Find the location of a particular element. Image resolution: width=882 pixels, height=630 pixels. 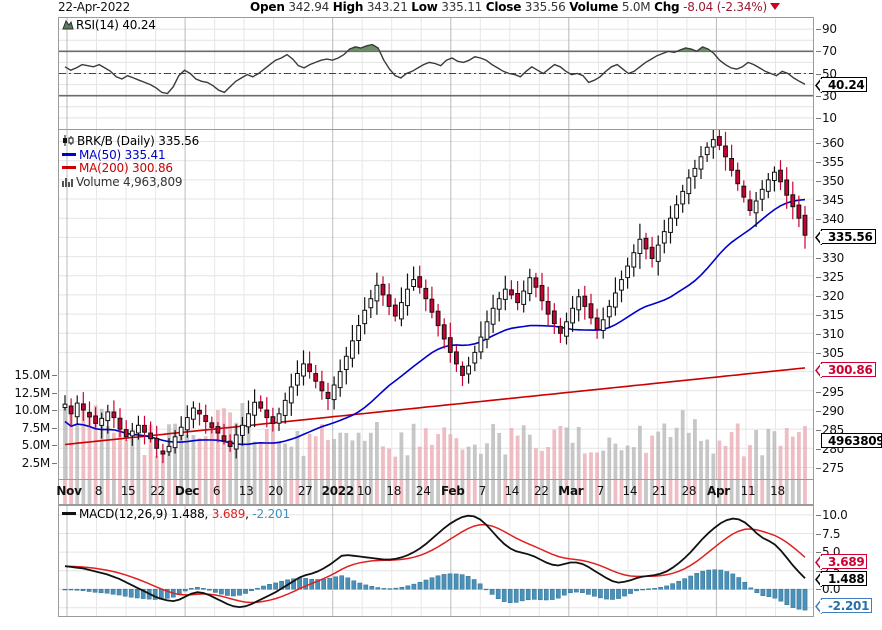

price-y-tick-315: 315 is located at coordinates (833, 315).